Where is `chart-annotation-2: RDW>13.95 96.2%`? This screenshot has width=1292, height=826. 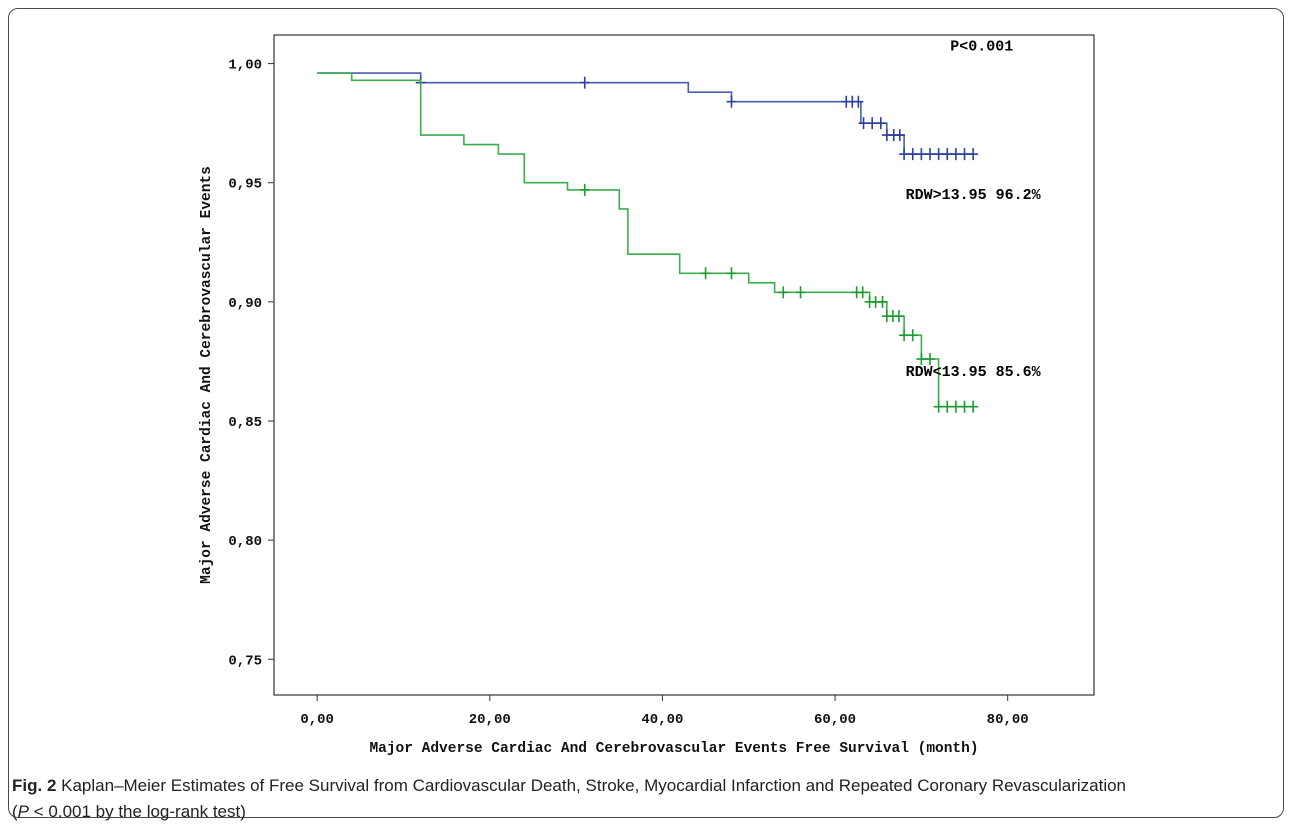 chart-annotation-2: RDW>13.95 96.2% is located at coordinates (974, 195).